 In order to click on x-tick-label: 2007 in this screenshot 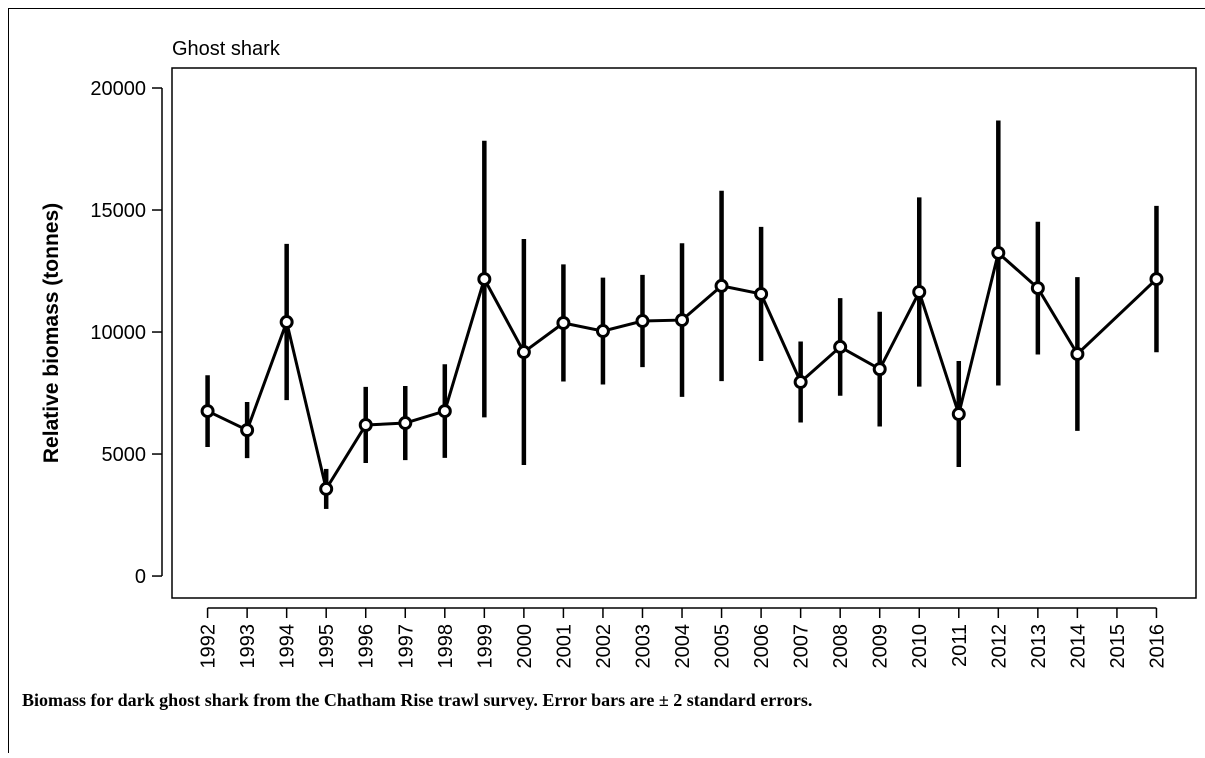, I will do `click(802, 646)`.